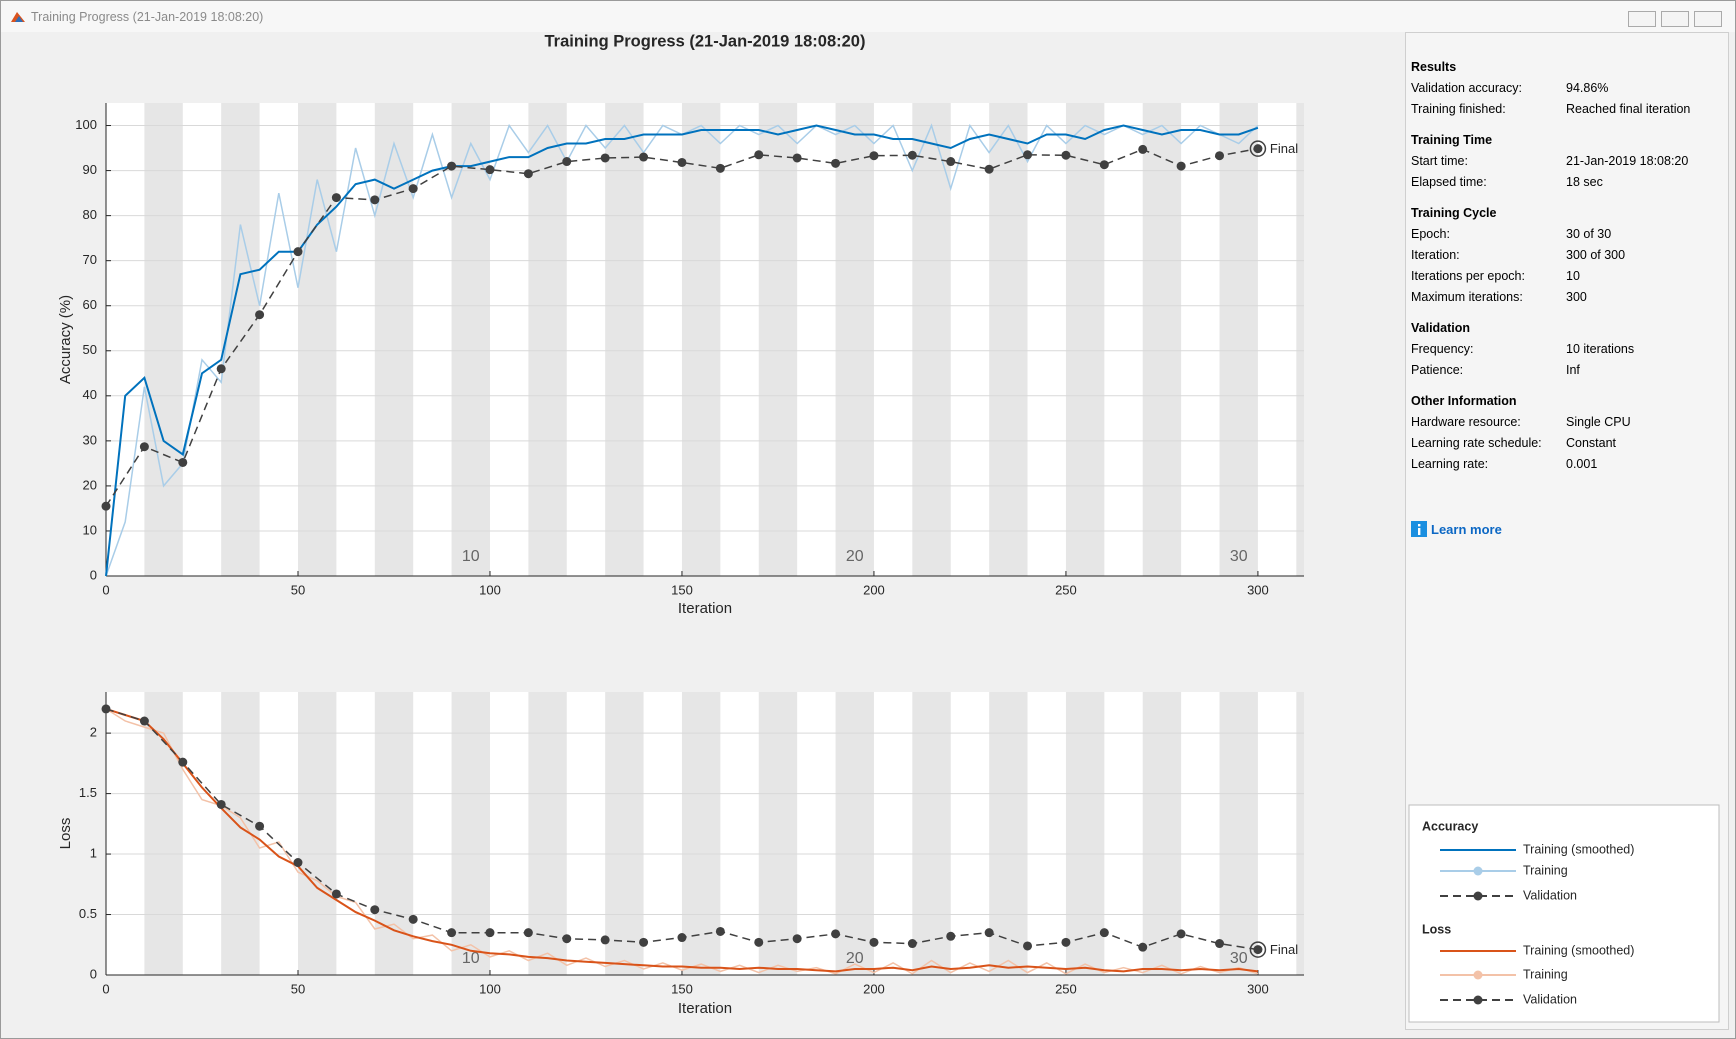  What do you see at coordinates (1642, 19) in the screenshot?
I see `minimize-button` at bounding box center [1642, 19].